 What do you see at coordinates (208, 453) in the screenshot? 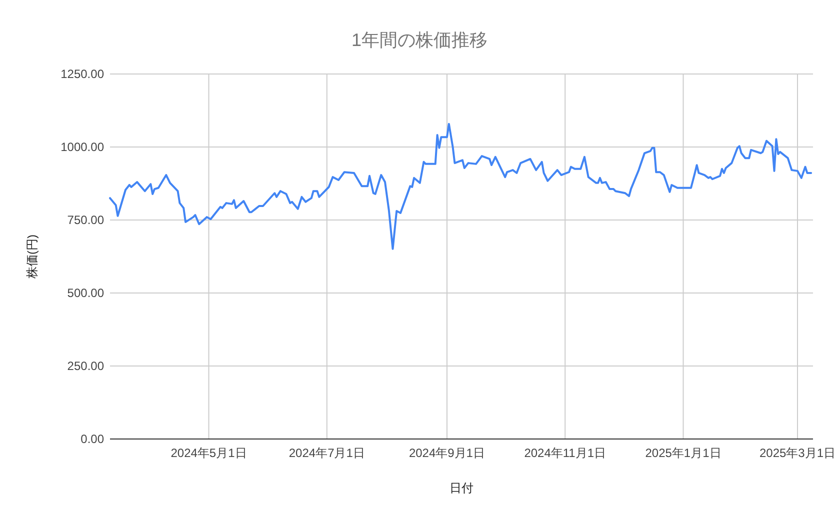
I see `x-tick-label: 2024年5月1日` at bounding box center [208, 453].